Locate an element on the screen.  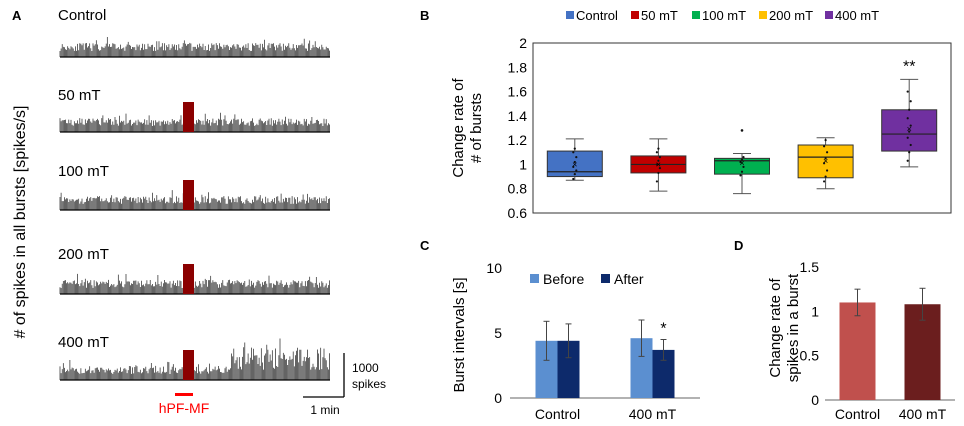
trace-label-200mt: 200 mT is located at coordinates (83, 254).